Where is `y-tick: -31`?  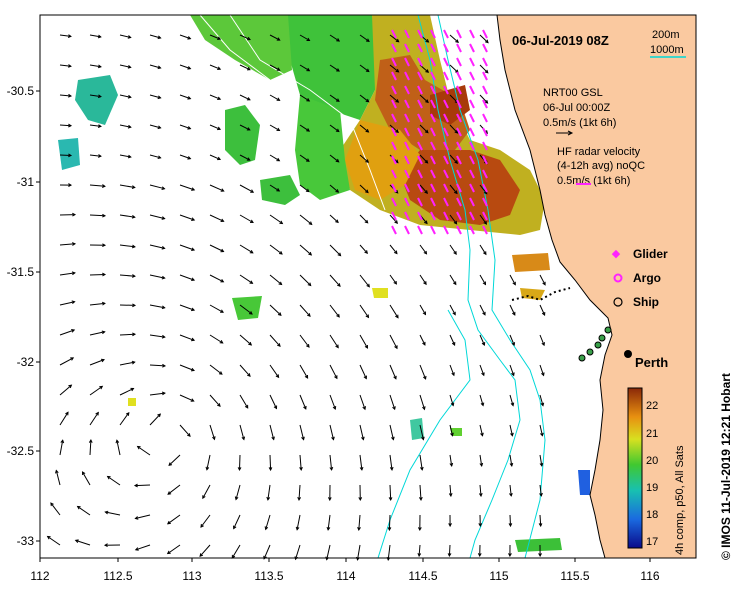
y-tick: -31 is located at coordinates (26, 182).